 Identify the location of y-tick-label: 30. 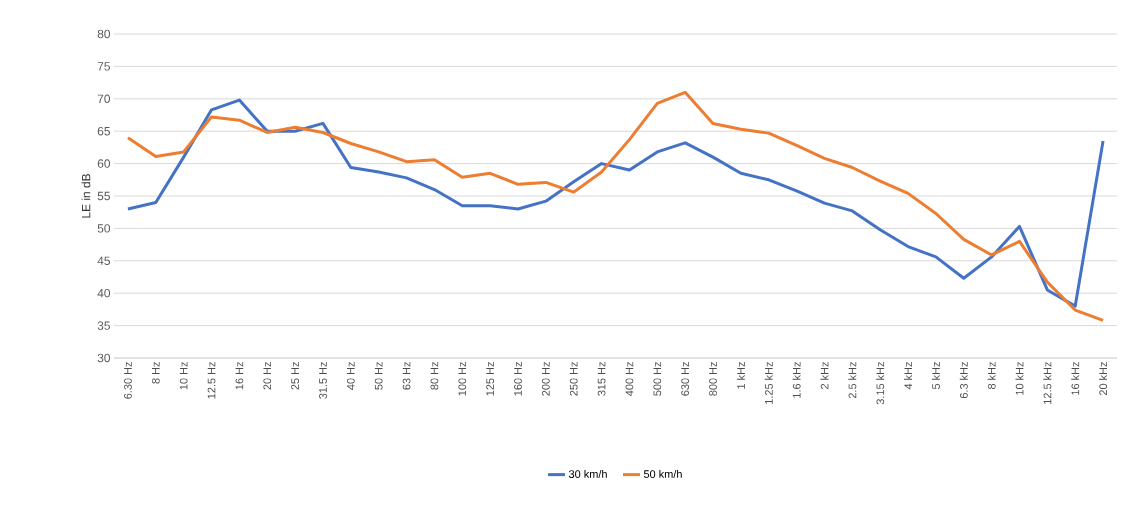
(104, 358).